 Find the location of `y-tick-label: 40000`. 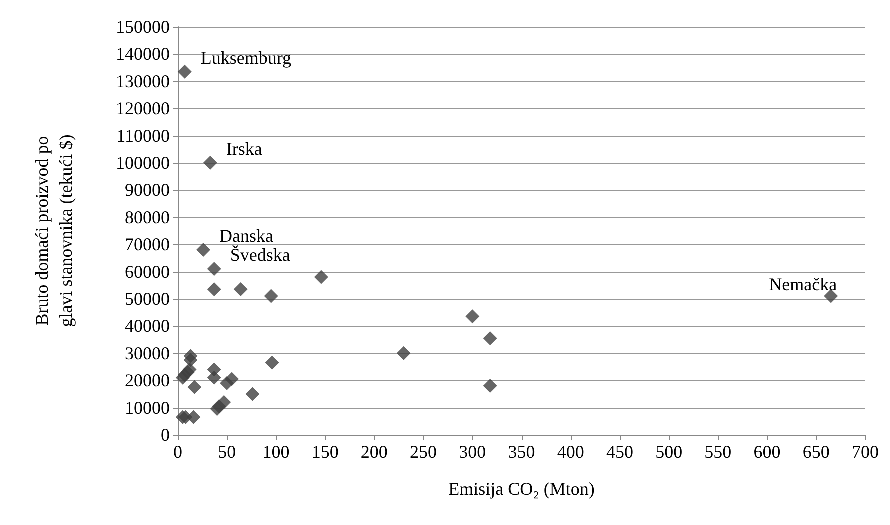

y-tick-label: 40000 is located at coordinates (147, 326).